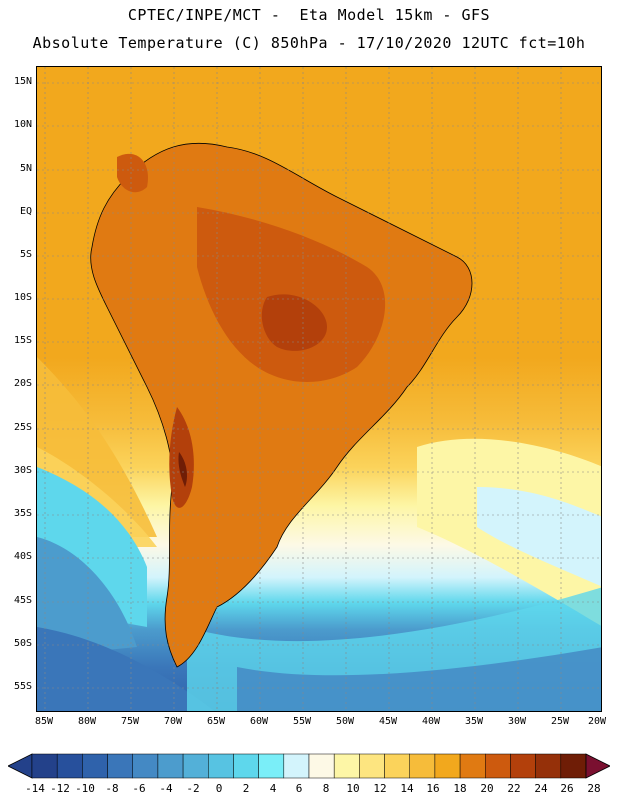 The height and width of the screenshot is (800, 618). Describe the element at coordinates (130, 721) in the screenshot. I see `lon-label: 75W` at that location.